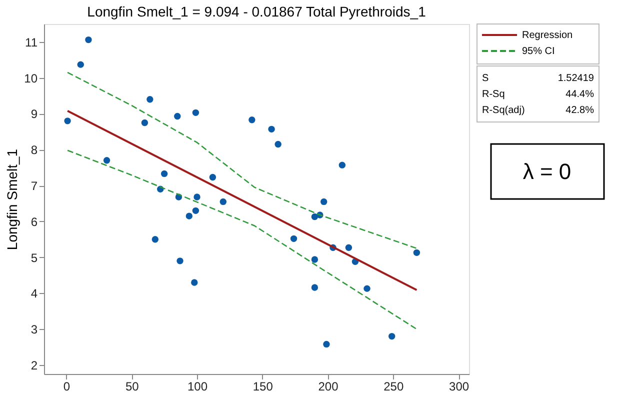  Describe the element at coordinates (34, 293) in the screenshot. I see `y-tick-label: 4` at that location.